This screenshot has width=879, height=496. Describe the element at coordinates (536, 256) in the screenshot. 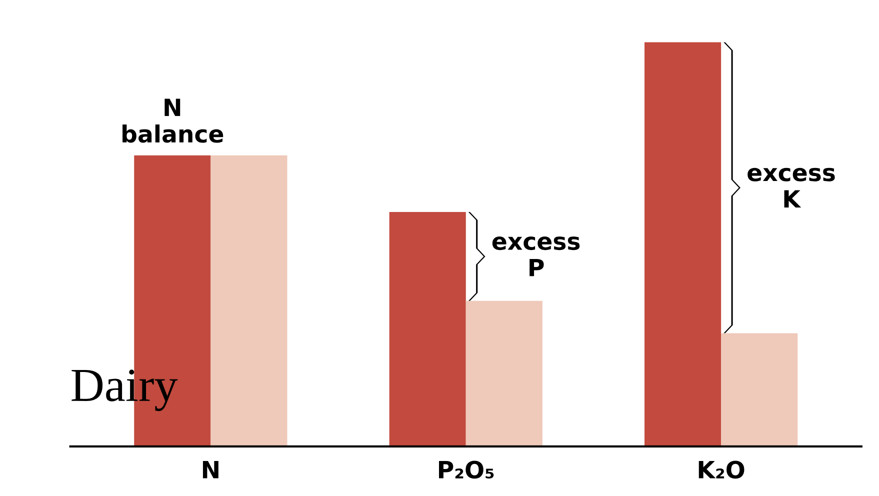

I see `annotation: excess P` at that location.